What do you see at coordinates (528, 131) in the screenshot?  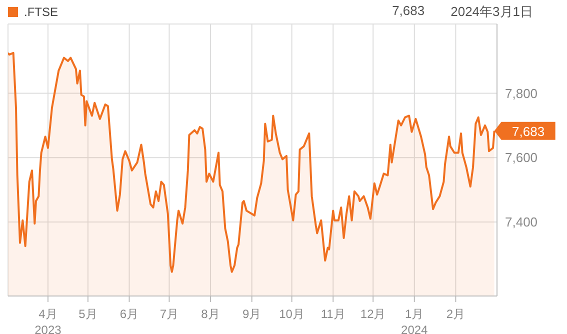 I see `data-label: 7,683` at bounding box center [528, 131].